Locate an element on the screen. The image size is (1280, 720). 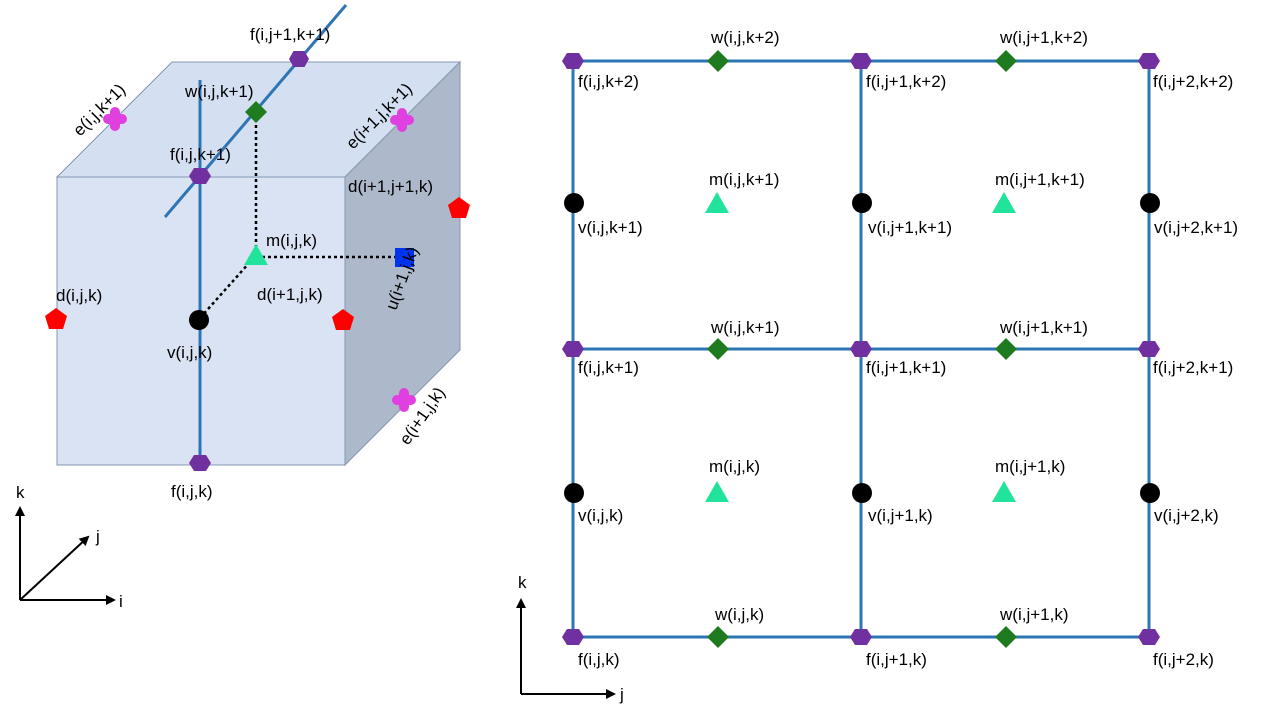
cube-m-node is located at coordinates (256, 254).